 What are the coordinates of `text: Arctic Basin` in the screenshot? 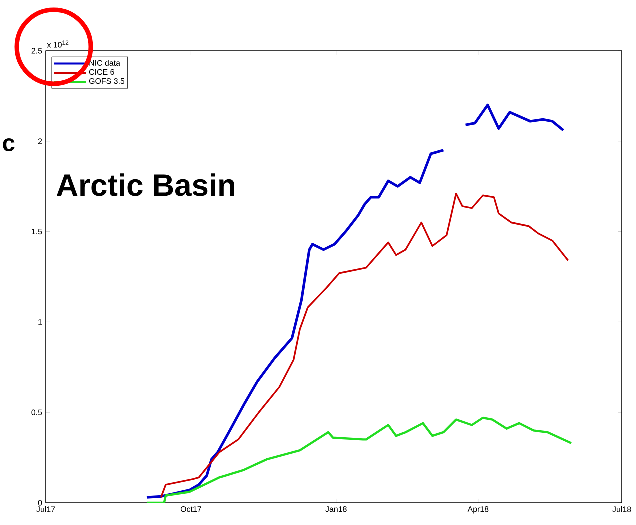 It's located at (145, 185).